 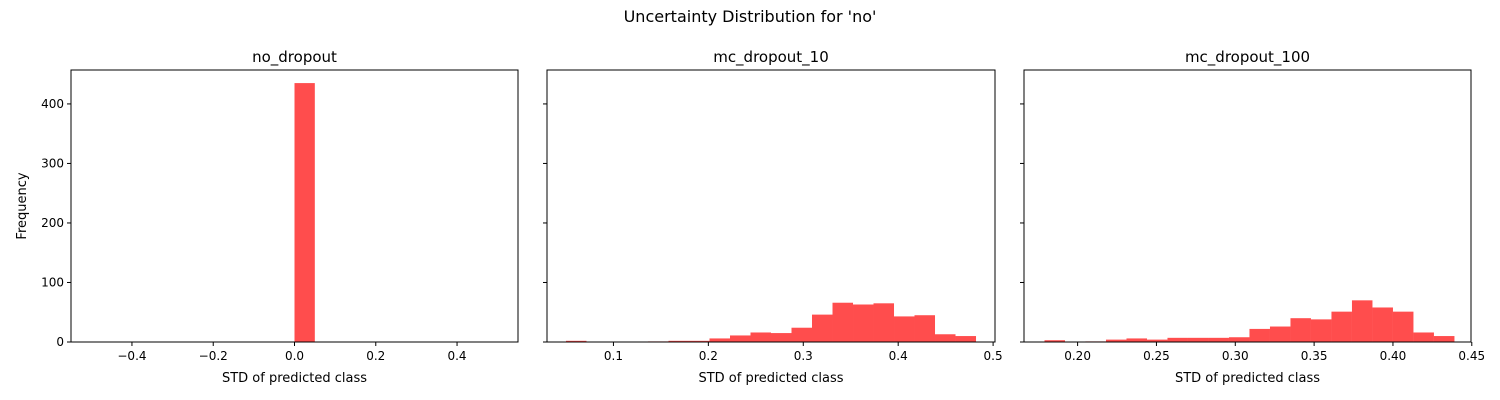 What do you see at coordinates (1156, 356) in the screenshot?
I see `x-tick-label: 0.25` at bounding box center [1156, 356].